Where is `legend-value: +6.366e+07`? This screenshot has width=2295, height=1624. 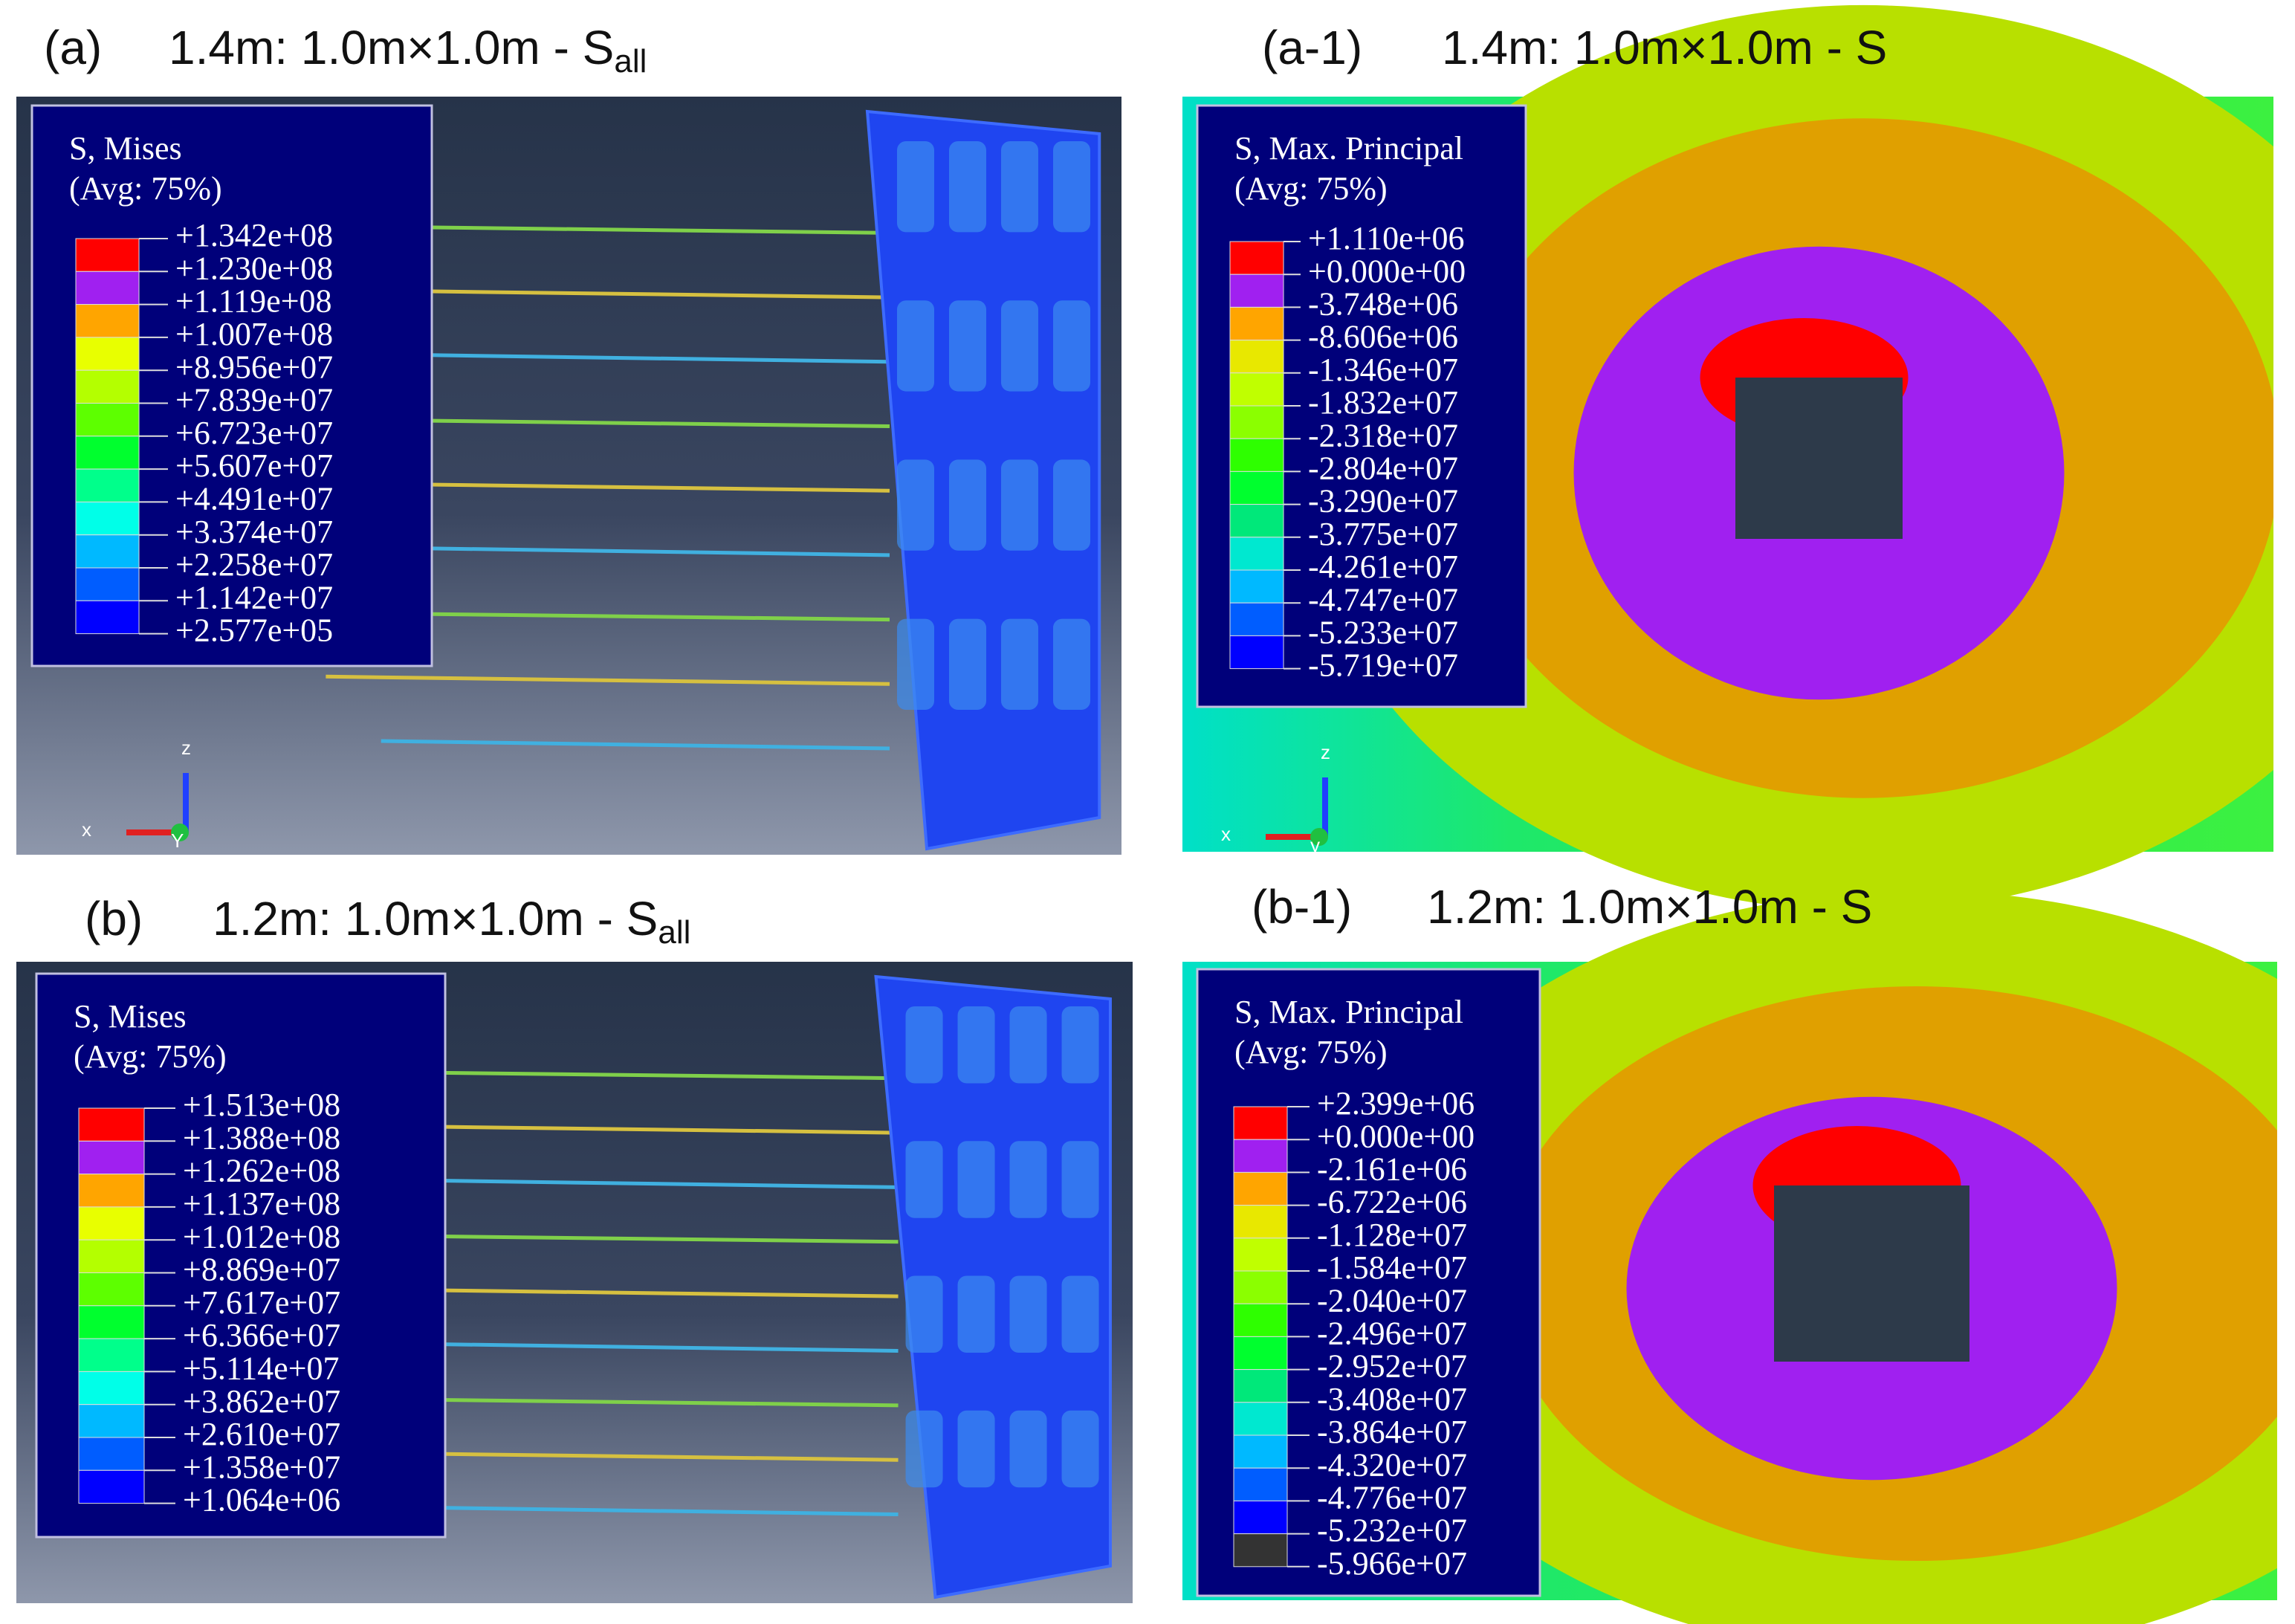
legend-value: +6.366e+07 is located at coordinates (261, 1335).